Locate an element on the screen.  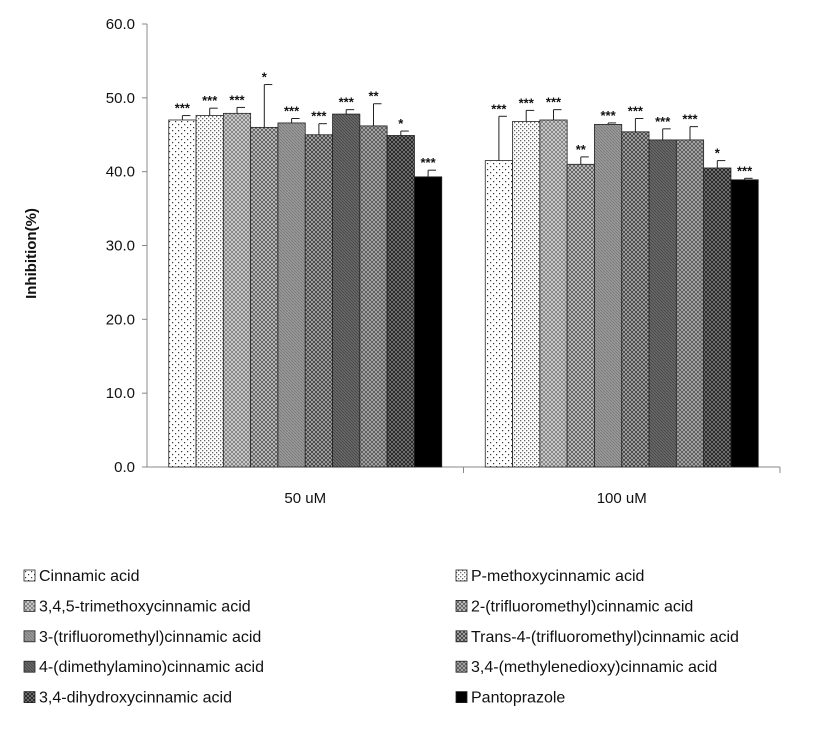
legend-label: Trans-4-(trifluoromethyl)cinnamic acid is located at coordinates (605, 637).